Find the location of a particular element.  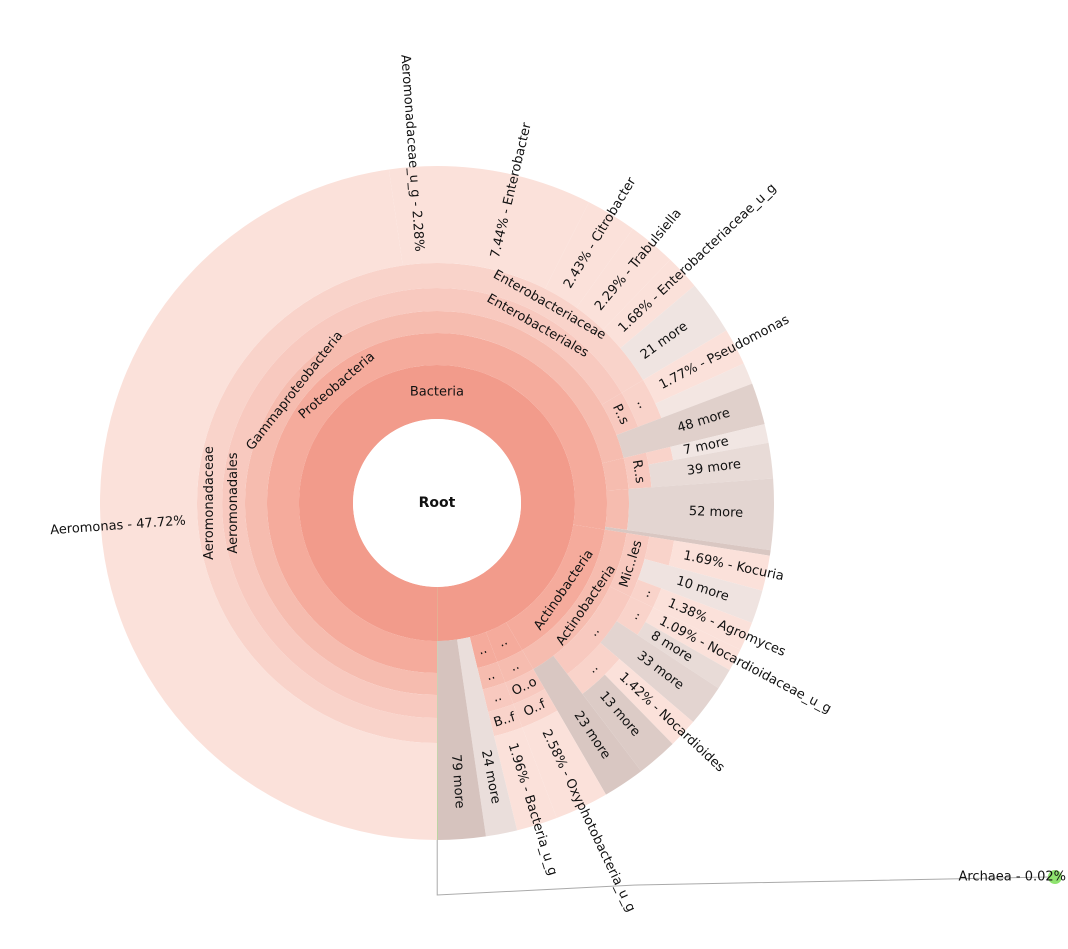

node-label: R..s is located at coordinates (638, 472).